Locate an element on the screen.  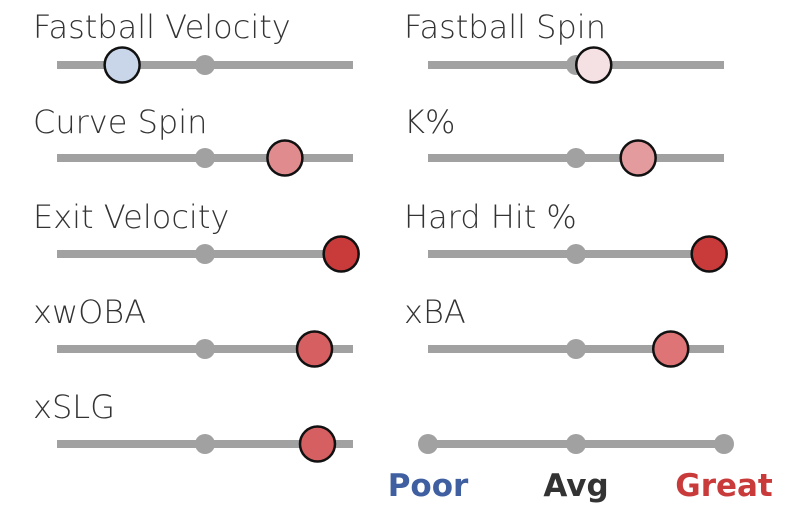
metric-avg-dot-curve-spin is located at coordinates (205, 158).